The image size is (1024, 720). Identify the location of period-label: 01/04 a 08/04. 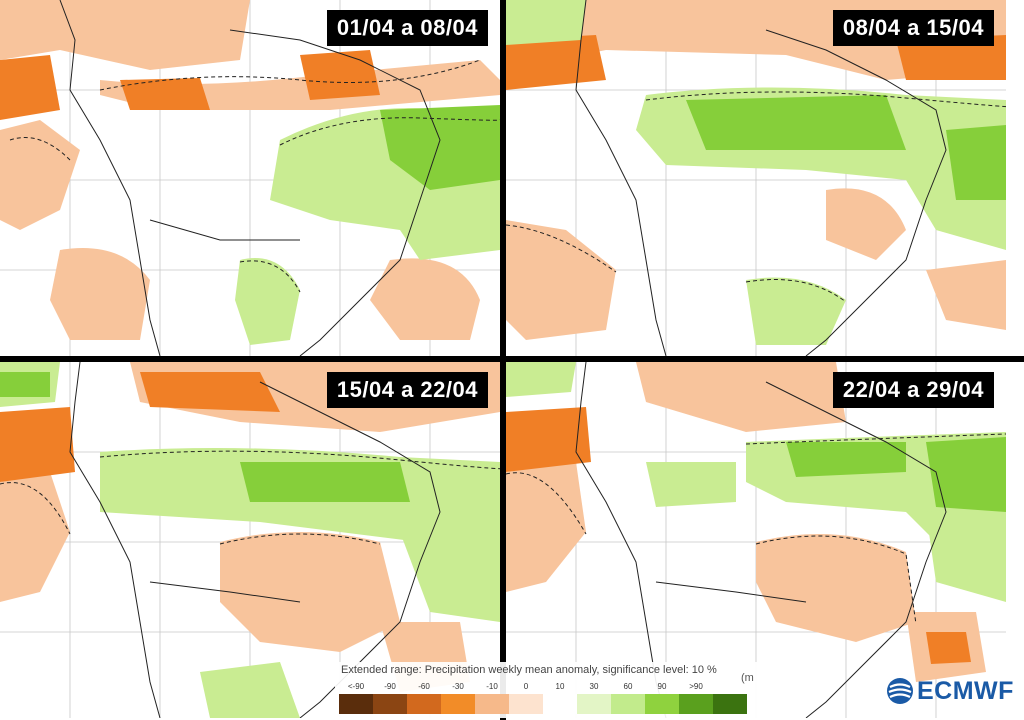
(407, 28).